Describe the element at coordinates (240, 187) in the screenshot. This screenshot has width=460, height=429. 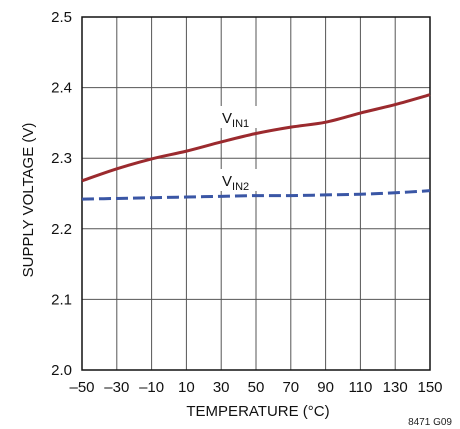
I see `series-label-subscript: IN2` at that location.